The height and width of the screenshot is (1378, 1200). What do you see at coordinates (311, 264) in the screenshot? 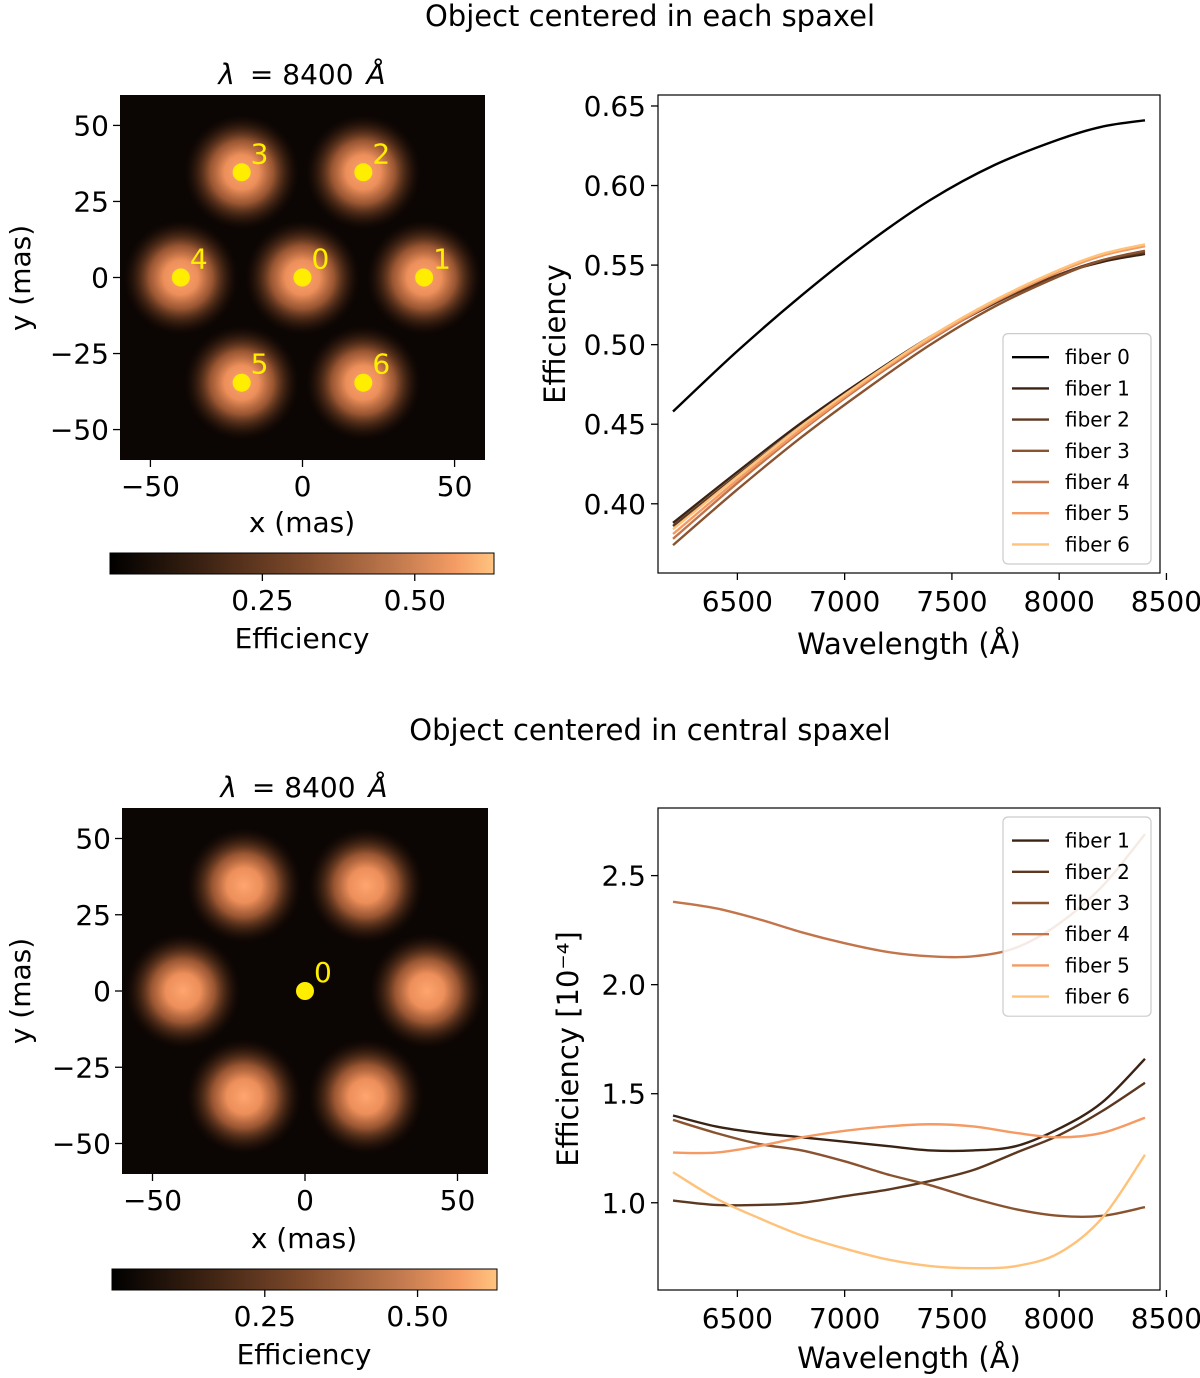
I see `top-psf-markers: 0 1 2 3 4 5 6` at bounding box center [311, 264].